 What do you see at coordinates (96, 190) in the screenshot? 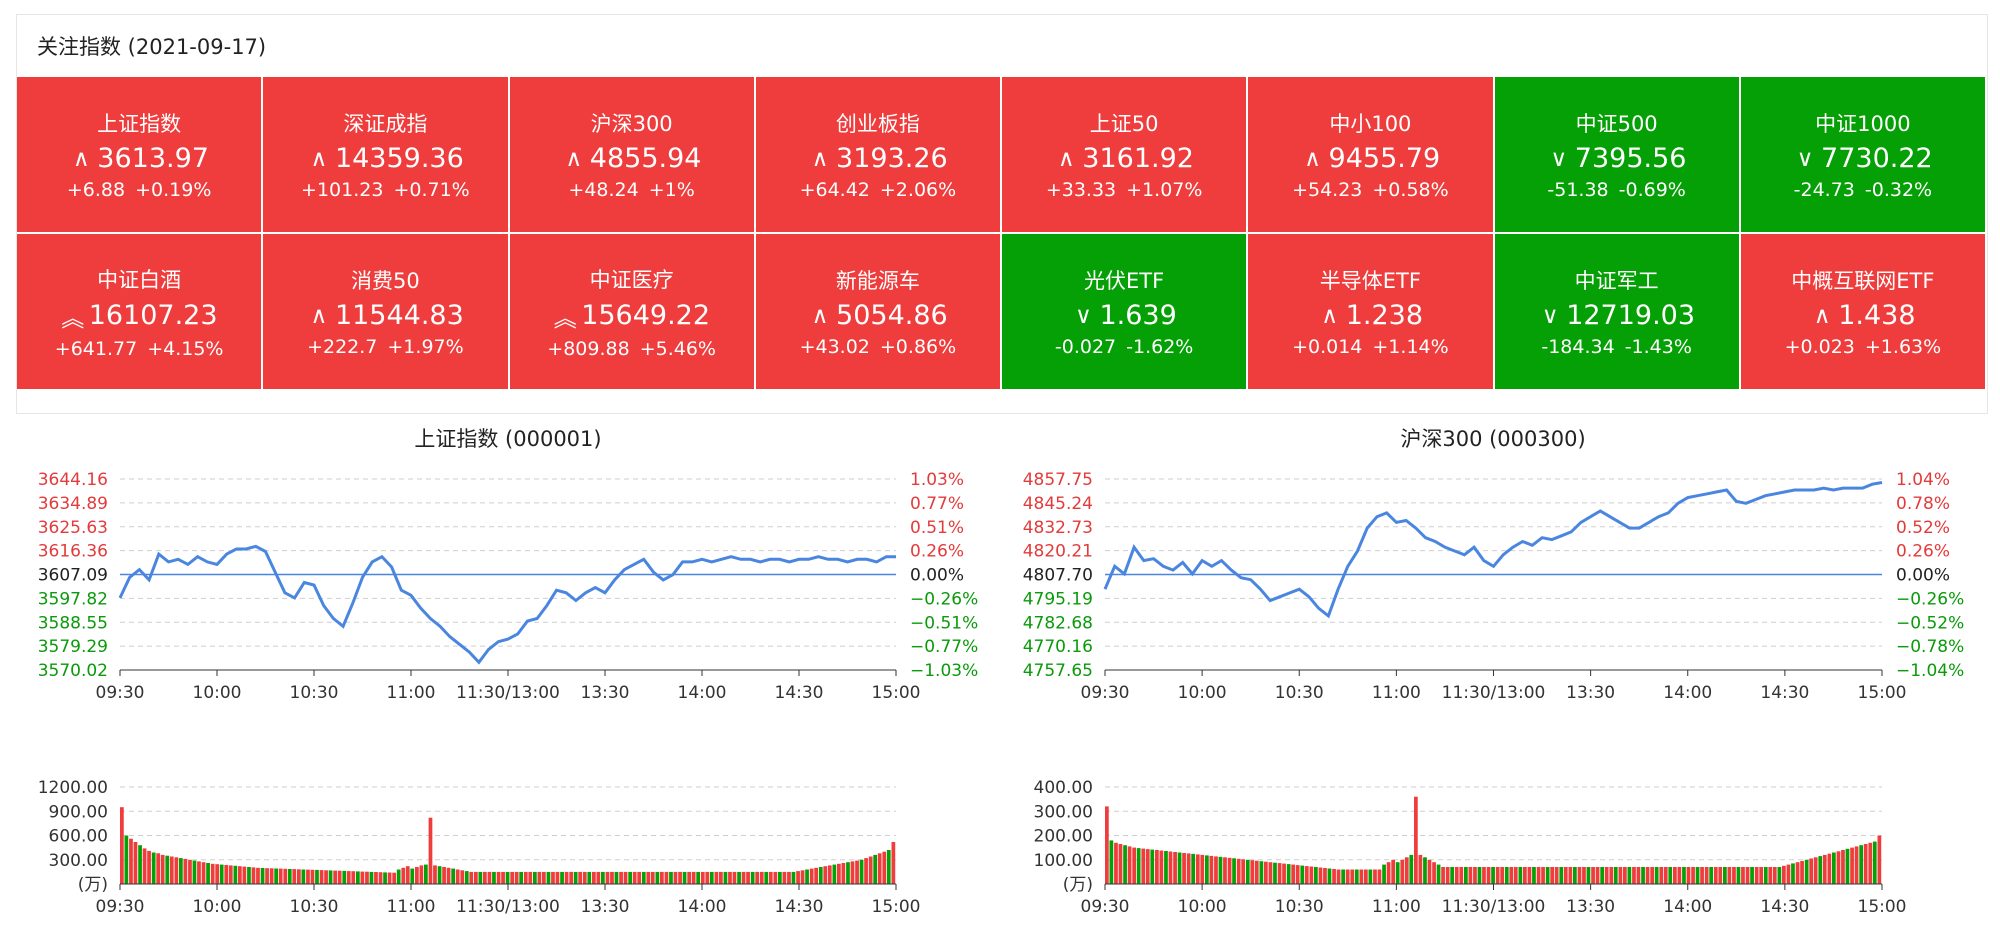
I see `index-change: +6.88` at bounding box center [96, 190].